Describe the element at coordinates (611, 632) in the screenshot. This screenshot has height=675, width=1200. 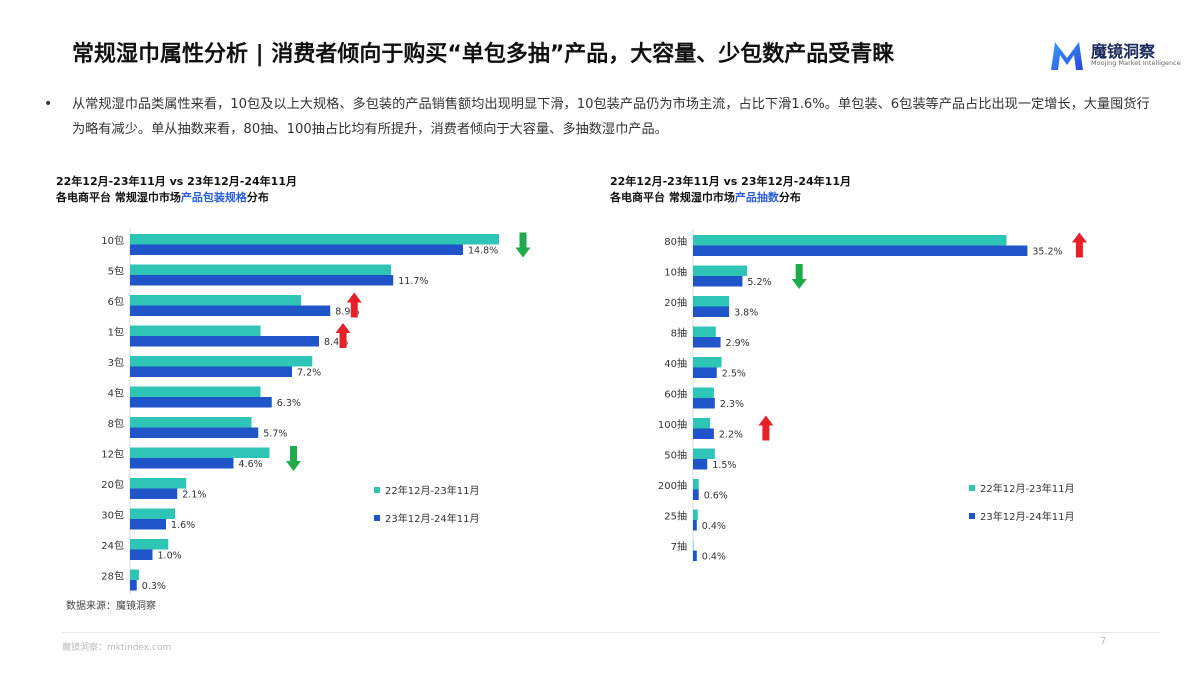
I see `footer-divider` at that location.